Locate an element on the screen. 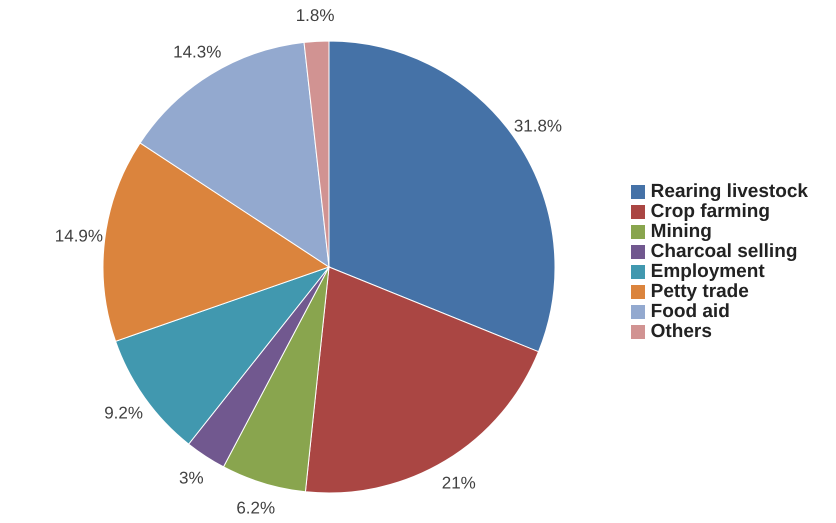 The image size is (836, 523). data-label: 9.2% is located at coordinates (123, 412).